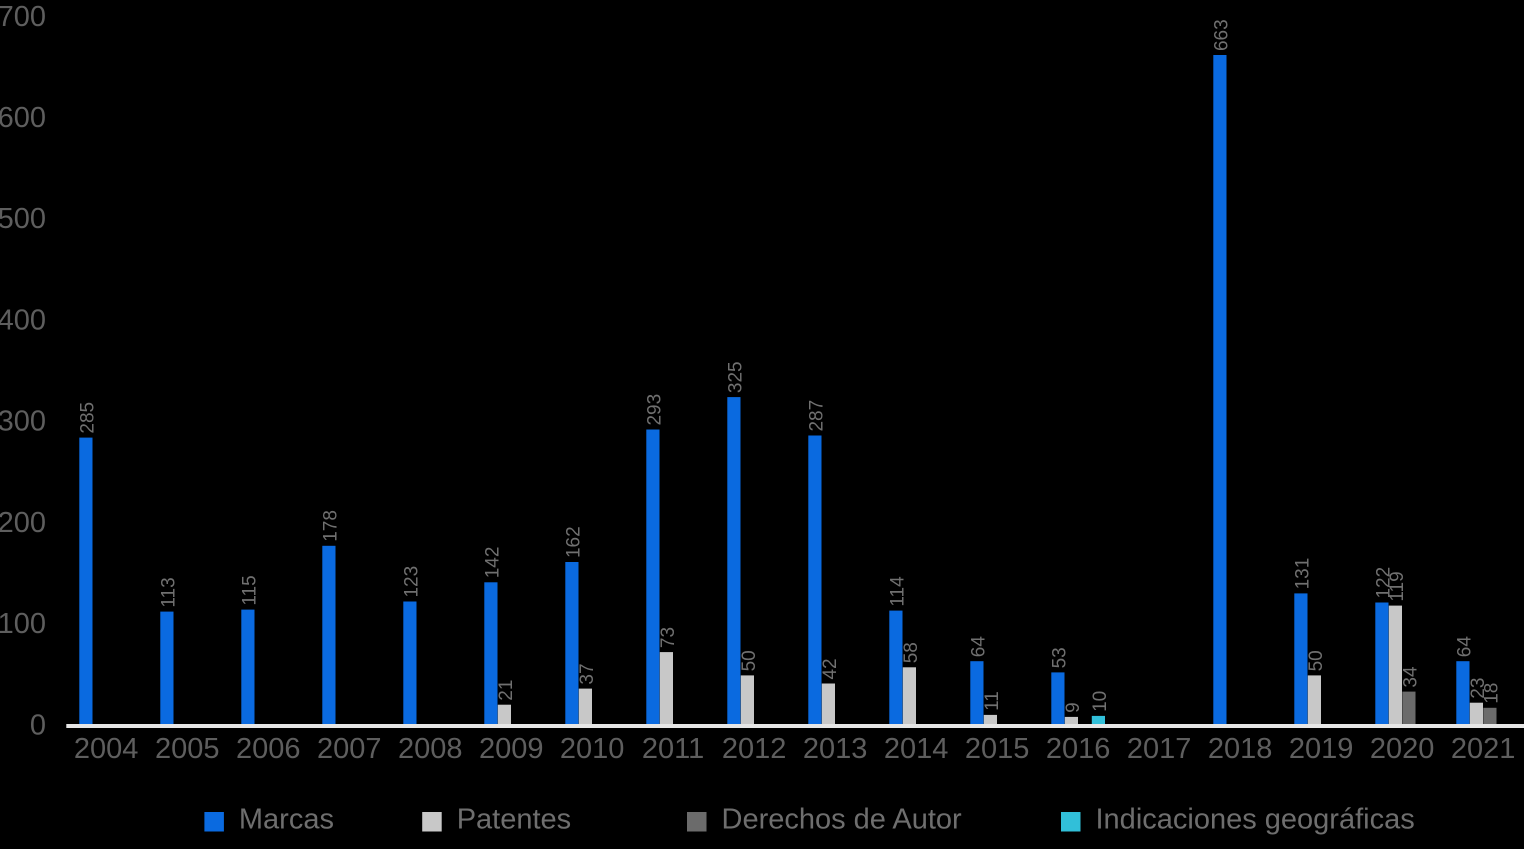 This screenshot has height=849, width=1524. What do you see at coordinates (1478, 688) in the screenshot?
I see `svg-text: 23` at bounding box center [1478, 688].